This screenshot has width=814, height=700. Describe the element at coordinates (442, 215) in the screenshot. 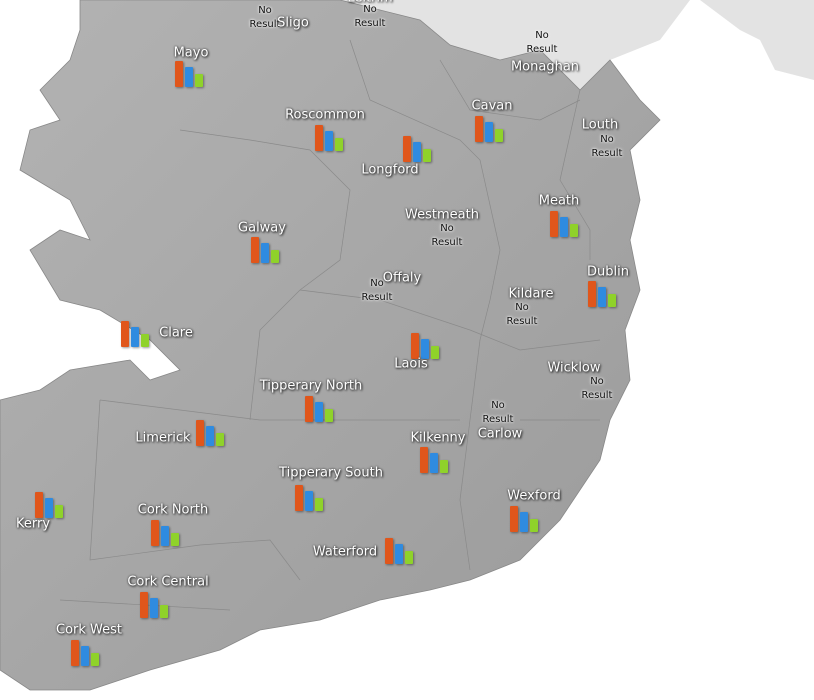

I see `constituency-name: Westmeath` at that location.